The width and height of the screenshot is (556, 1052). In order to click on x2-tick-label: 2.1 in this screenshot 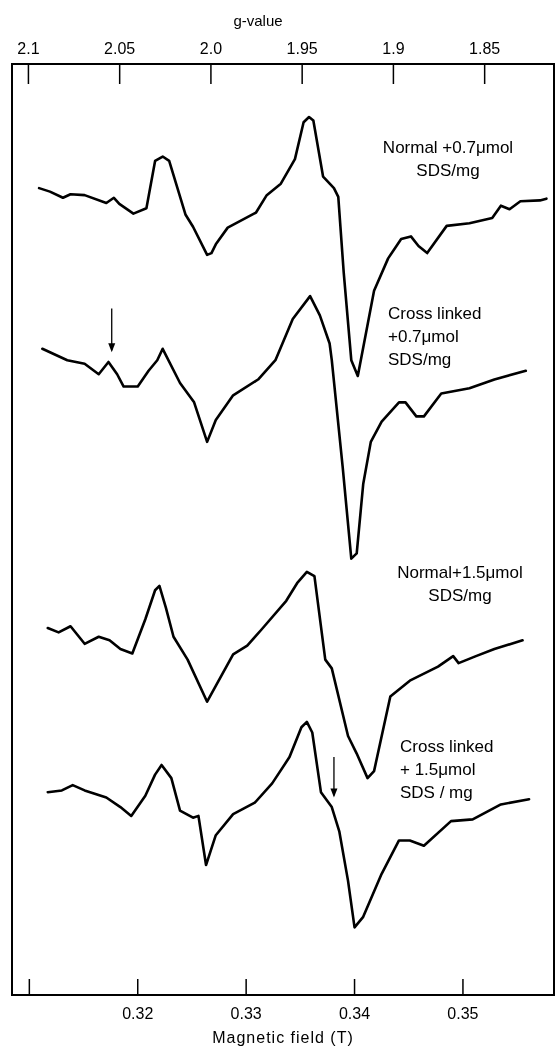, I will do `click(28, 48)`.